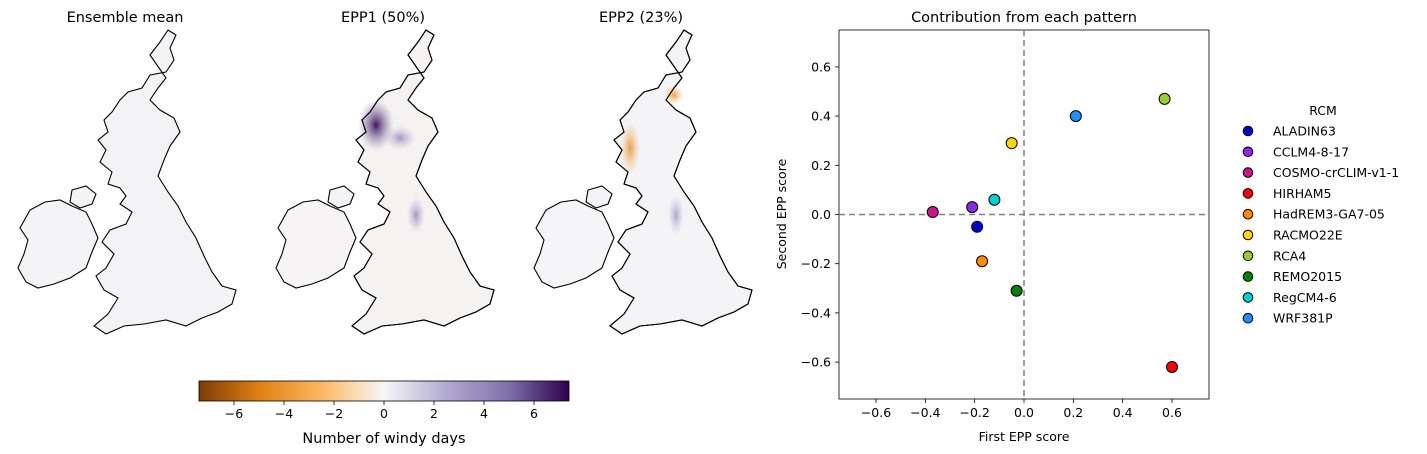 The height and width of the screenshot is (454, 1427). I want to click on x-axis-ticks: −0.6 −0.4 −0.2 0.0 0.2 0.4 0.6, so click(1021, 409).